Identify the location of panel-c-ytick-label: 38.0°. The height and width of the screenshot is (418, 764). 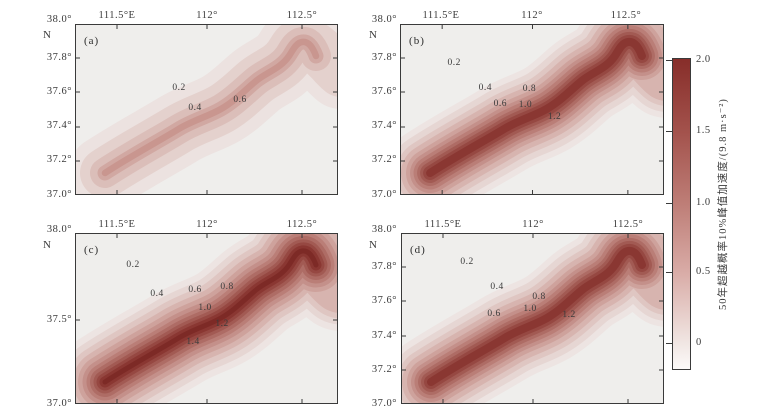
(59, 229).